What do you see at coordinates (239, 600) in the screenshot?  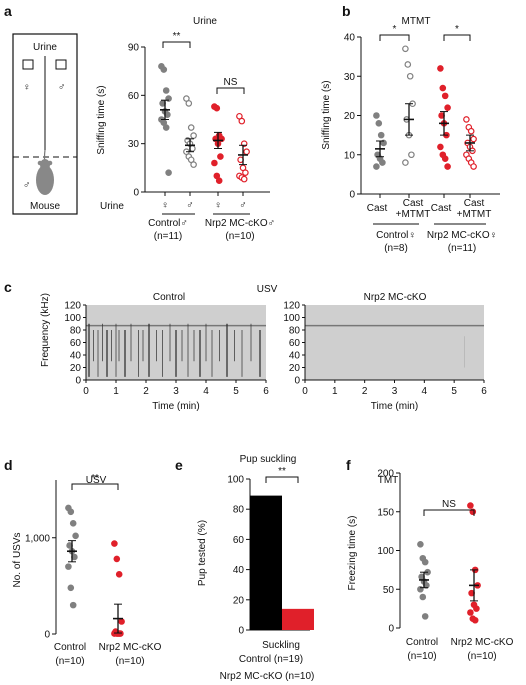 I see `e-y-tick-label: 20` at bounding box center [239, 600].